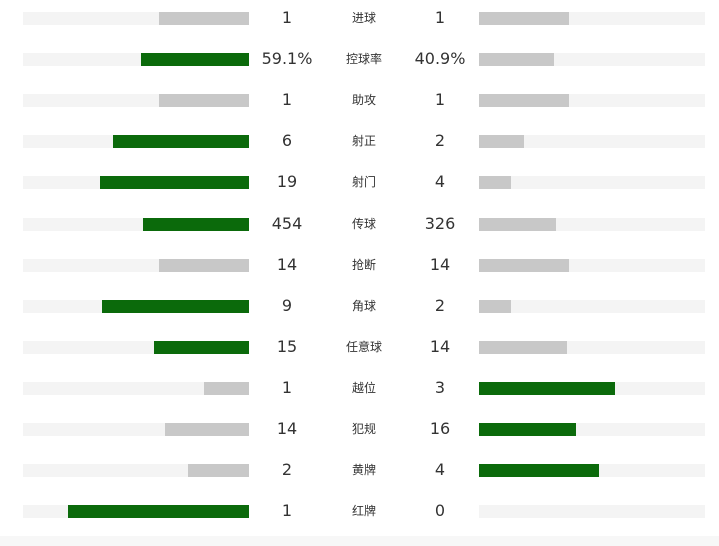 Image resolution: width=719 pixels, height=546 pixels. I want to click on stat-row: 1 红牌 0, so click(359, 510).